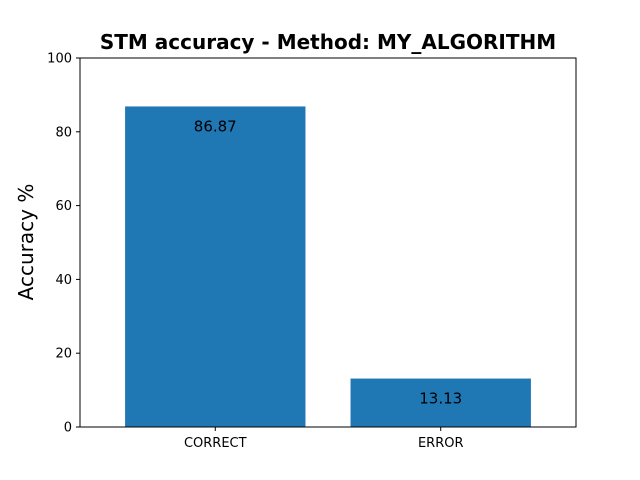 Image resolution: width=640 pixels, height=480 pixels. Describe the element at coordinates (59, 59) in the screenshot. I see `y-tick-label-100: 100` at that location.